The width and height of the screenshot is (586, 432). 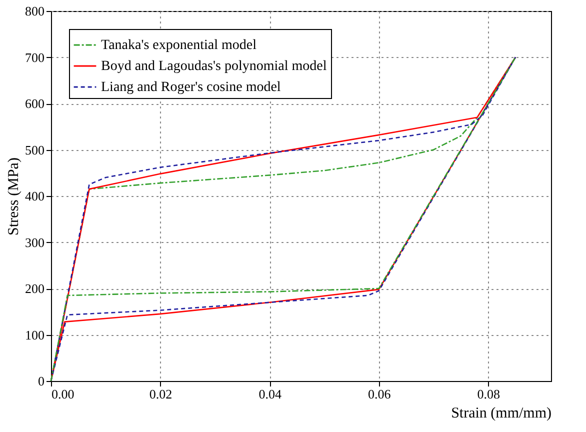 I want to click on y-tick-label: 700, so click(x=34, y=57).